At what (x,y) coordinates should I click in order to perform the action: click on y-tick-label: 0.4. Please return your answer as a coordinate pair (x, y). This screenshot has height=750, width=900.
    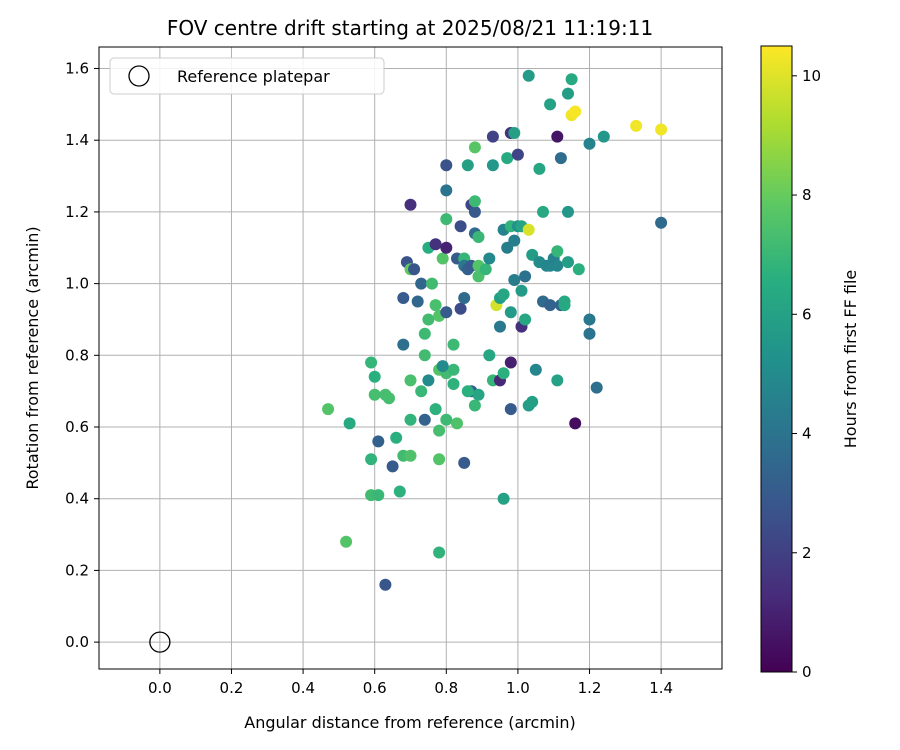
    Looking at the image, I should click on (77, 499).